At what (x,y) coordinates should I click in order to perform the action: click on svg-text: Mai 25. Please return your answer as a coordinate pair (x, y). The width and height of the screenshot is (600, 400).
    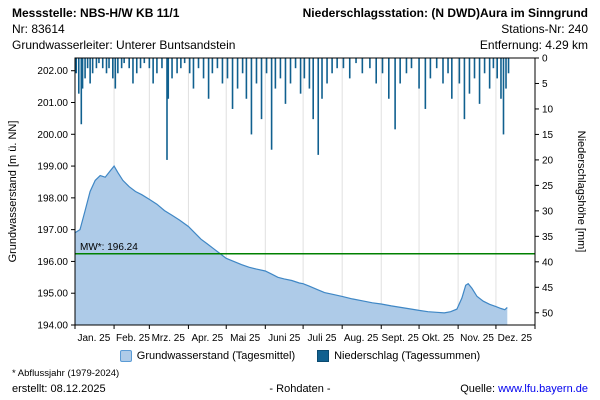
    Looking at the image, I should click on (245, 338).